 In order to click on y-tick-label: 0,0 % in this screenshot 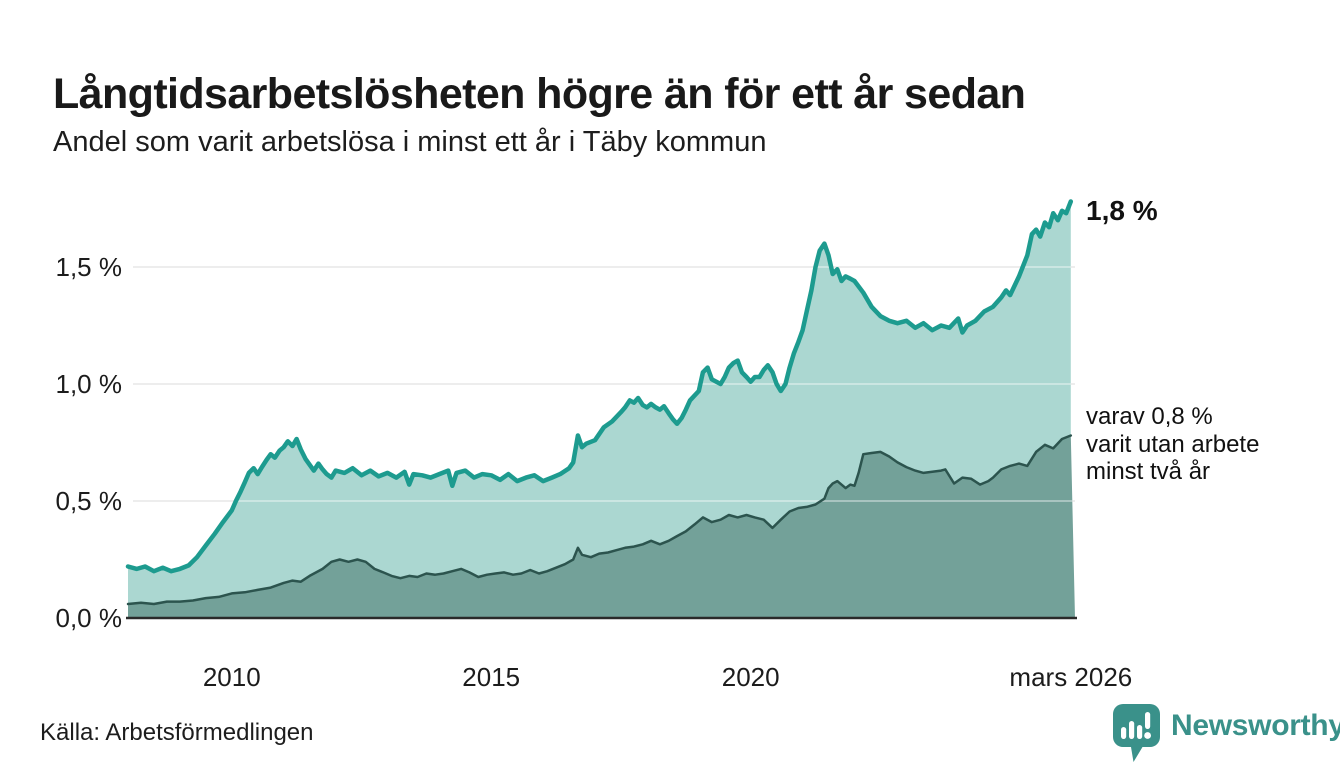, I will do `click(89, 618)`.